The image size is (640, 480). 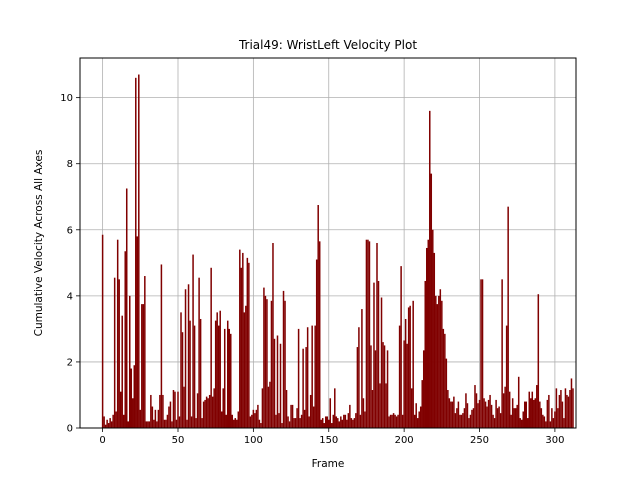 I want to click on y-tick-label: 6, so click(x=70, y=230).